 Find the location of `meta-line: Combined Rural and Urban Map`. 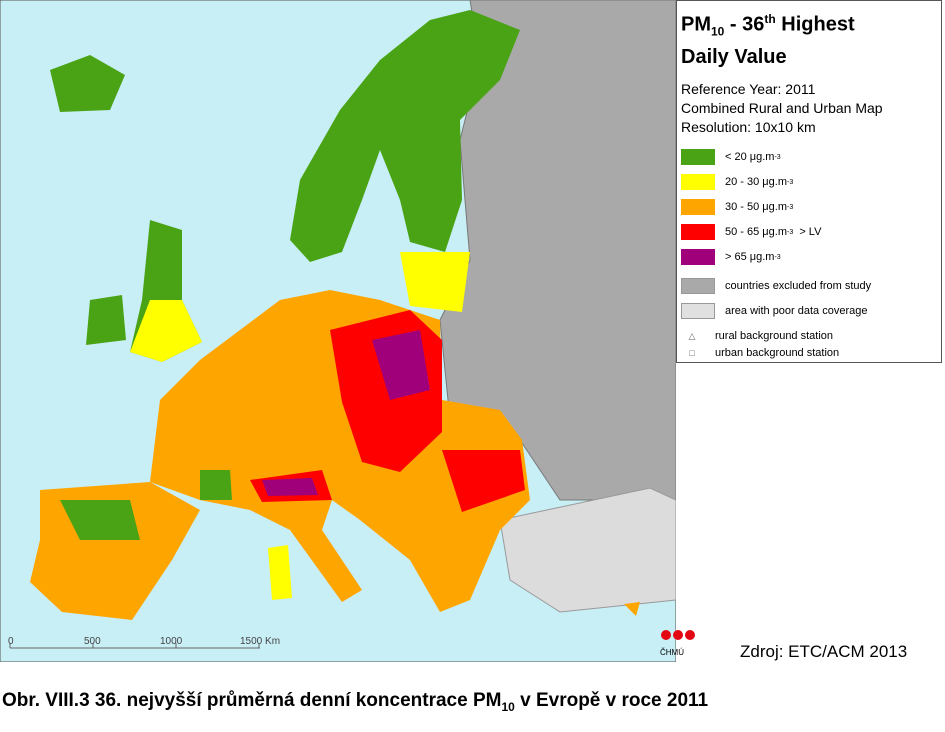

meta-line: Combined Rural and Urban Map is located at coordinates (782, 107).